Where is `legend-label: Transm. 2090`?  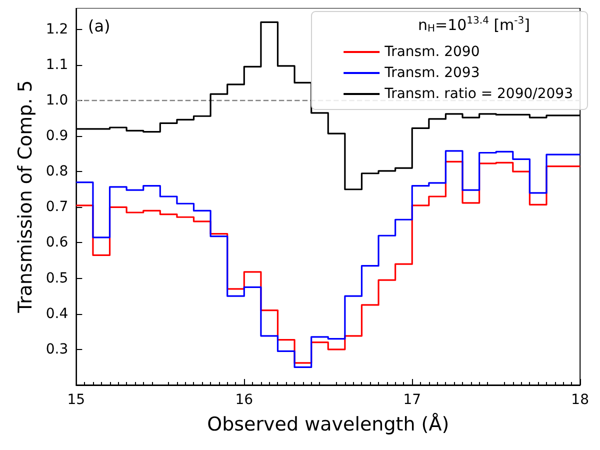
legend-label: Transm. 2090 is located at coordinates (432, 52).